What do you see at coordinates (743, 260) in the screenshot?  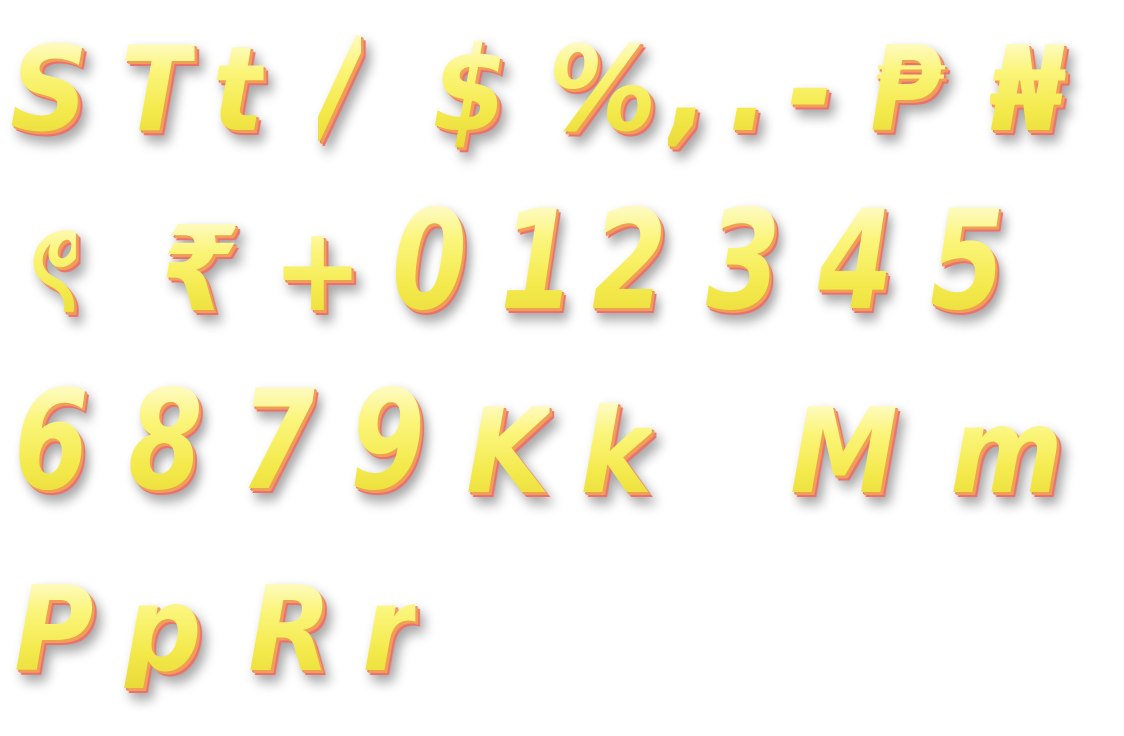 I see `glyph: 3` at bounding box center [743, 260].